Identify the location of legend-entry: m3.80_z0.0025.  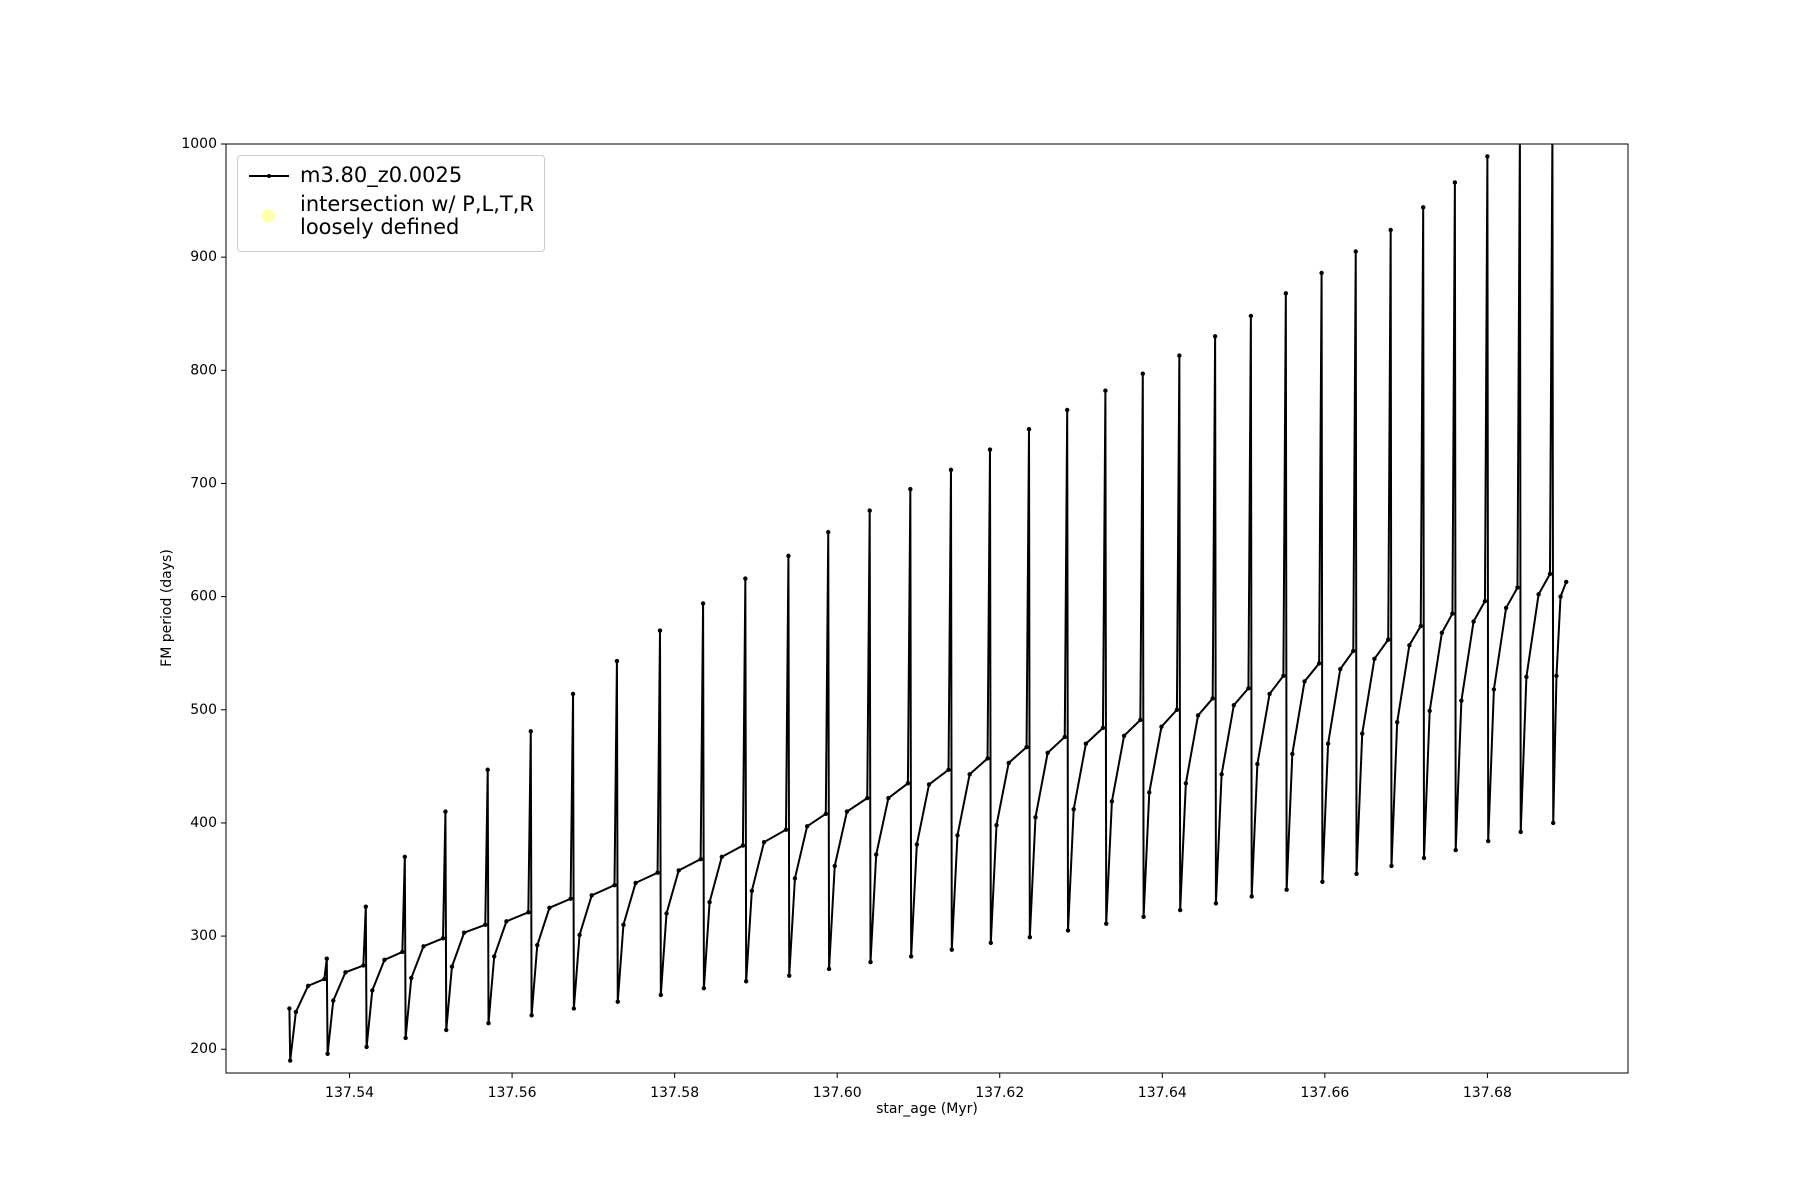
(391, 175).